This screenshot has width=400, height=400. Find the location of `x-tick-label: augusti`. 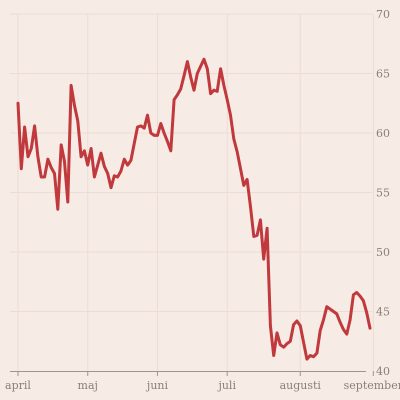

x-tick-label: augusti is located at coordinates (301, 385).